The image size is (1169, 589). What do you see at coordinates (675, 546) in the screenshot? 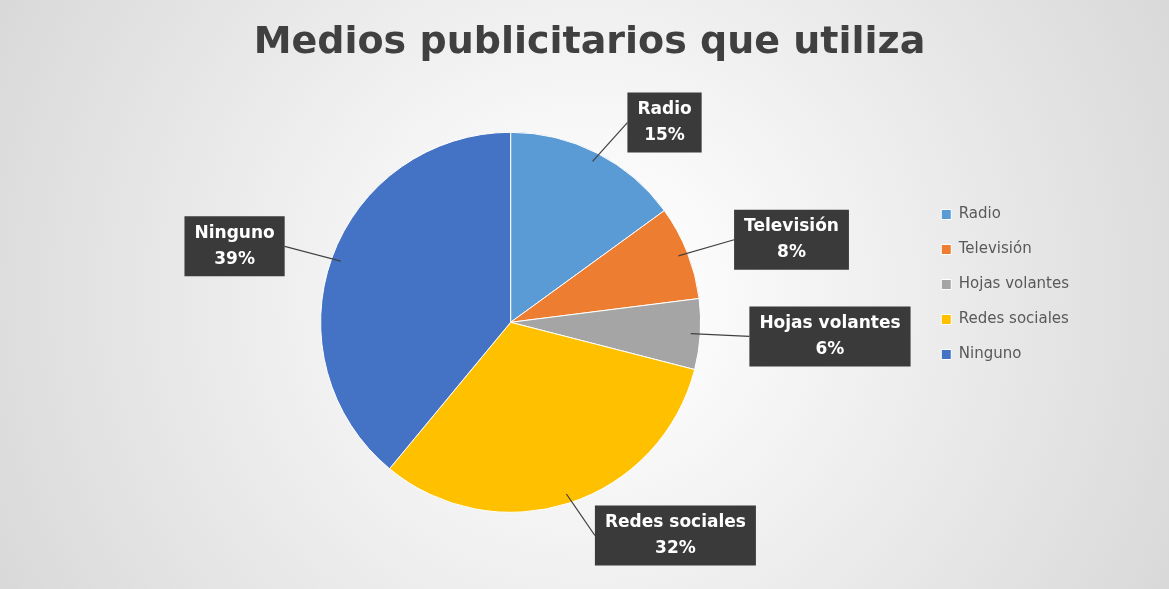
I see `data-label: 32%` at bounding box center [675, 546].